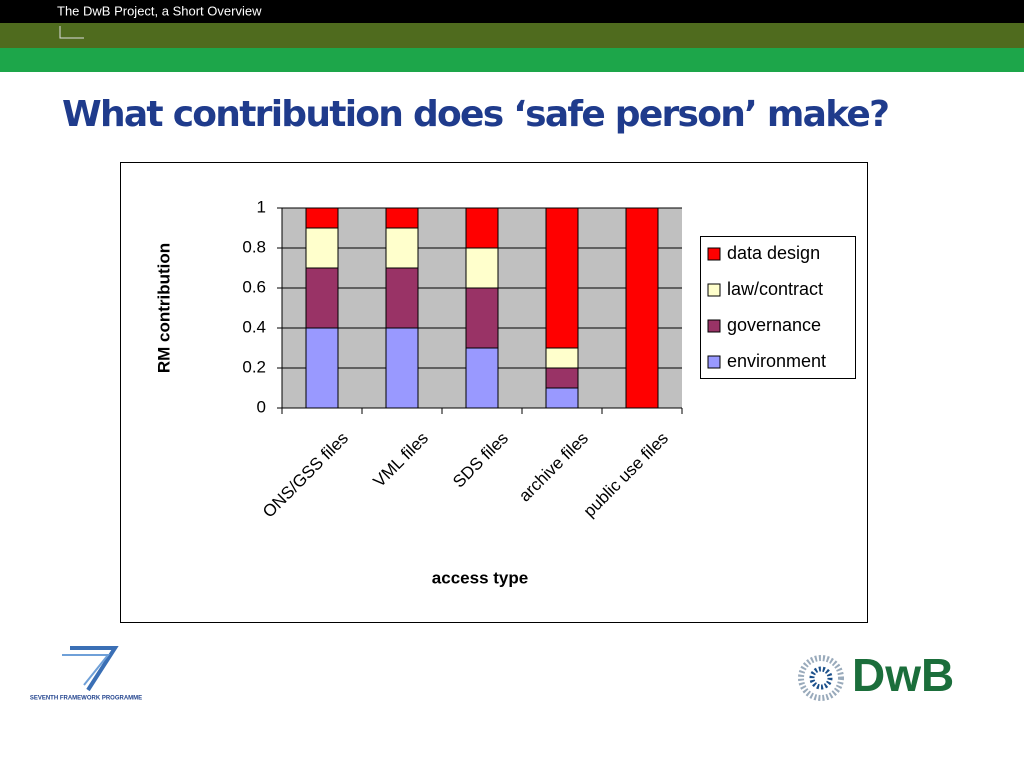  What do you see at coordinates (261, 206) in the screenshot?
I see `y-tick-label: 1` at bounding box center [261, 206].